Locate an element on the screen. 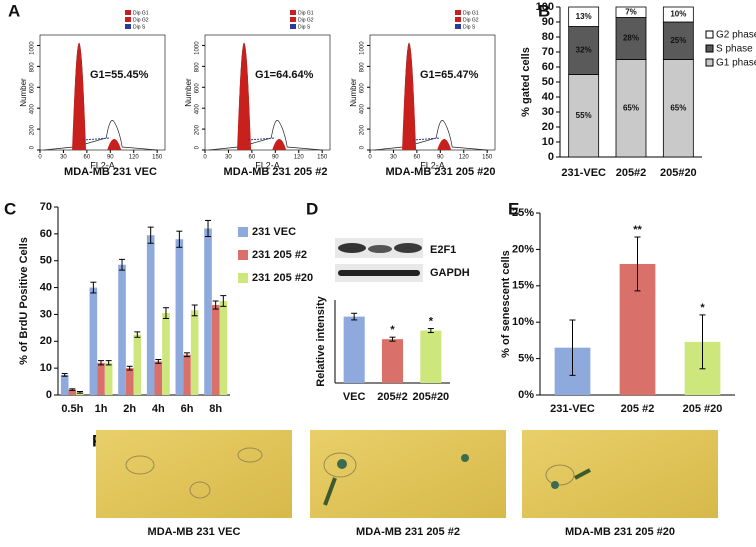 The width and height of the screenshot is (756, 547). legend-label: Dip G2 is located at coordinates (306, 20).